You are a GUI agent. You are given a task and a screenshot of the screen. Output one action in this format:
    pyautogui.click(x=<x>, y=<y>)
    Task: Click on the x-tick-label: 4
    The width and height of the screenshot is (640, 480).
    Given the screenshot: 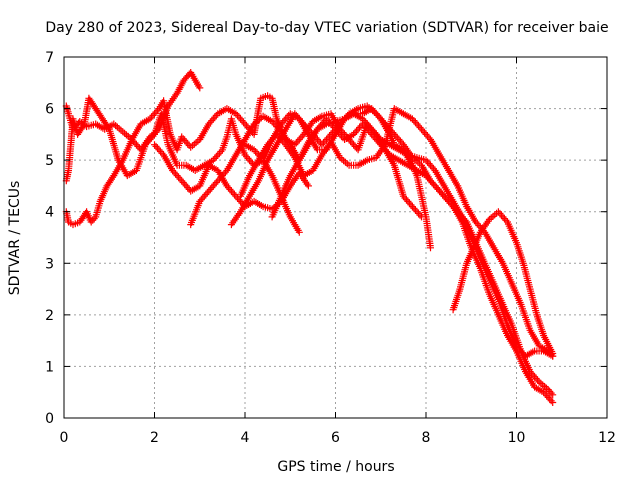 What is the action you would take?
    pyautogui.click(x=245, y=438)
    